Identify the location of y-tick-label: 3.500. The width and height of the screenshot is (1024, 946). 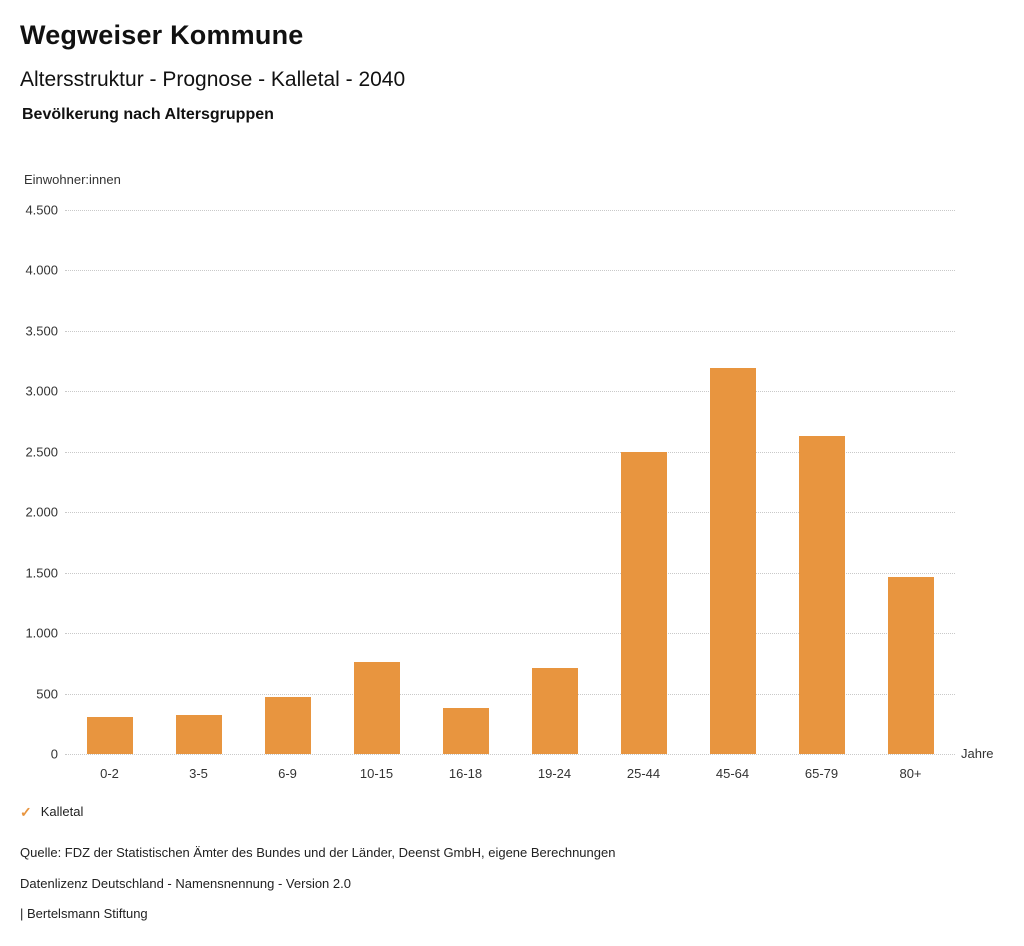
(41, 331).